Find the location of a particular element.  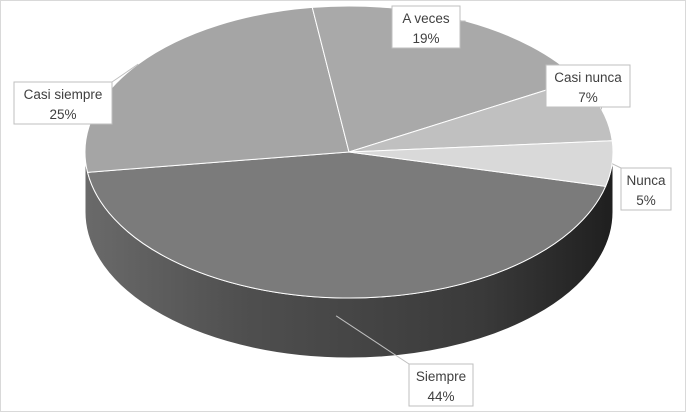

data-label-value-casi-siempre: 25% is located at coordinates (62, 114).